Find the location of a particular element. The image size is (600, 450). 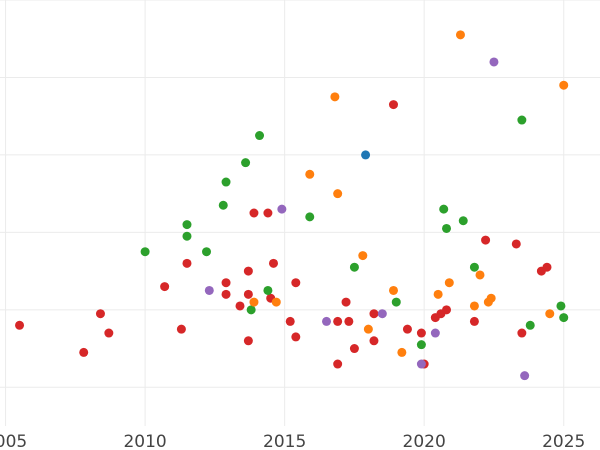

x-tick-label-4: 2025 is located at coordinates (563, 441).